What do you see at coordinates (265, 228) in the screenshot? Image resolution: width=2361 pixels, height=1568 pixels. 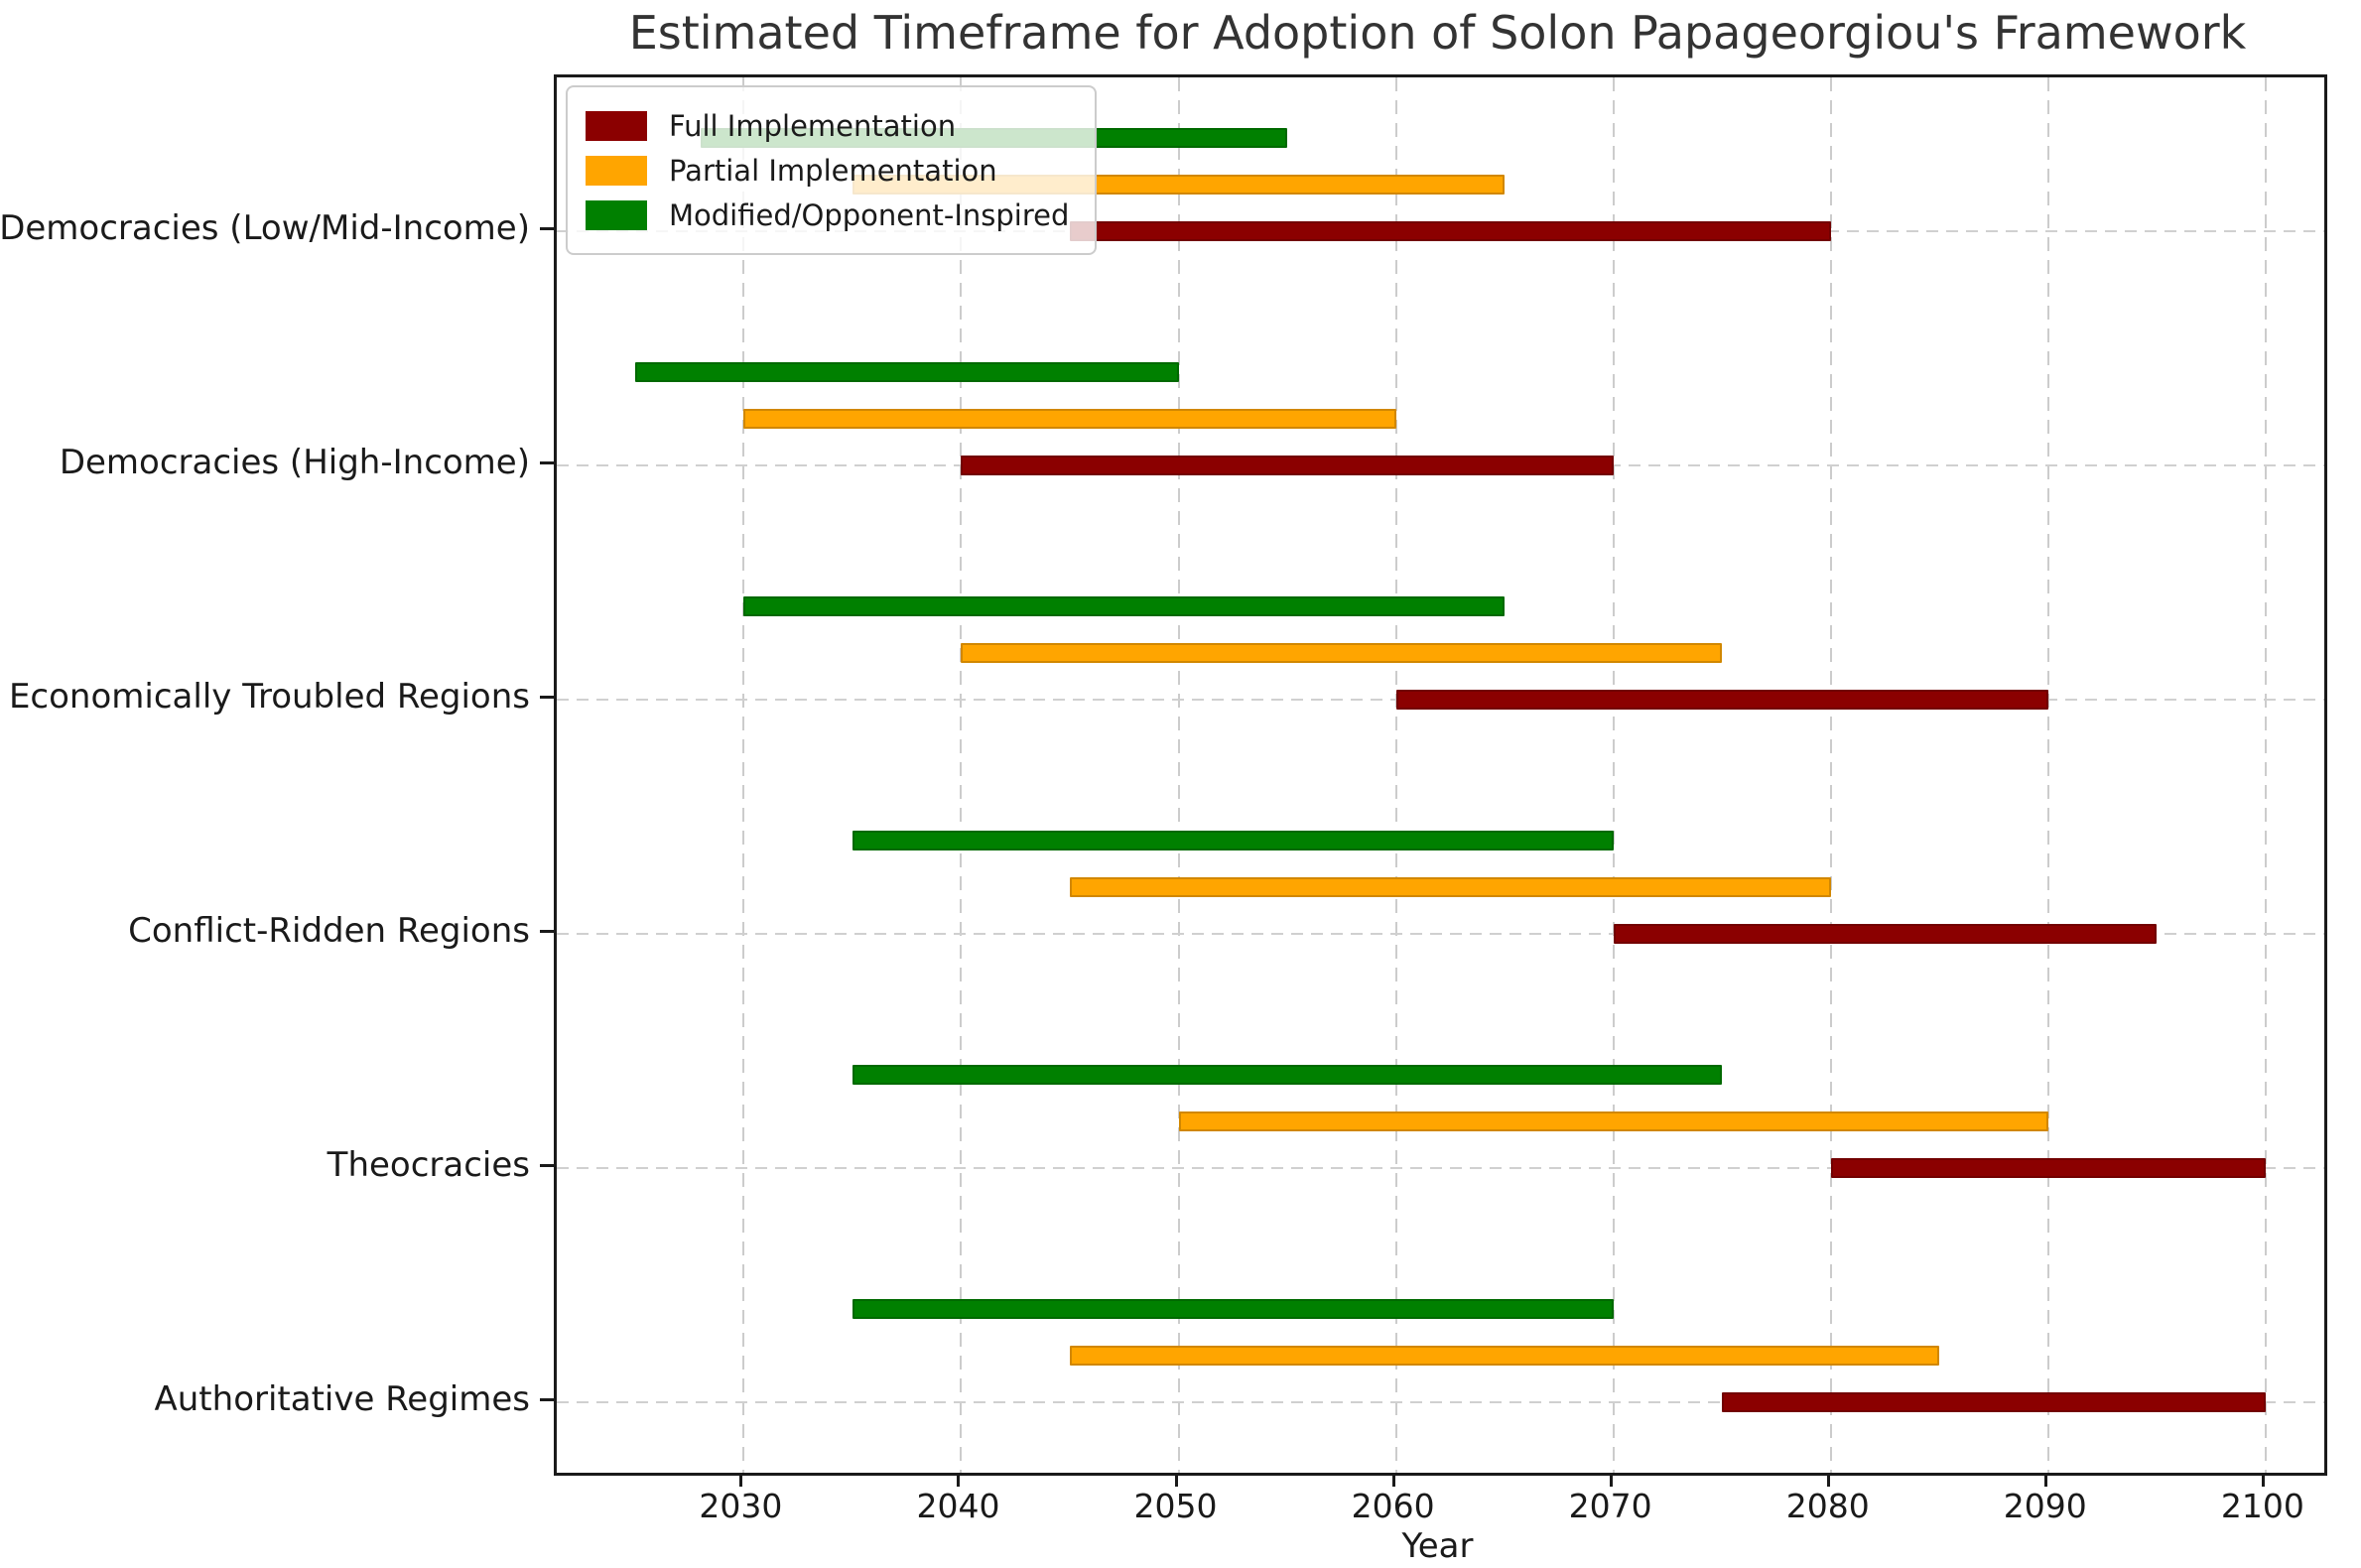 I see `y-tick-label-democracies-low-mid-income: Democracies (Low/Mid-Income)` at bounding box center [265, 228].